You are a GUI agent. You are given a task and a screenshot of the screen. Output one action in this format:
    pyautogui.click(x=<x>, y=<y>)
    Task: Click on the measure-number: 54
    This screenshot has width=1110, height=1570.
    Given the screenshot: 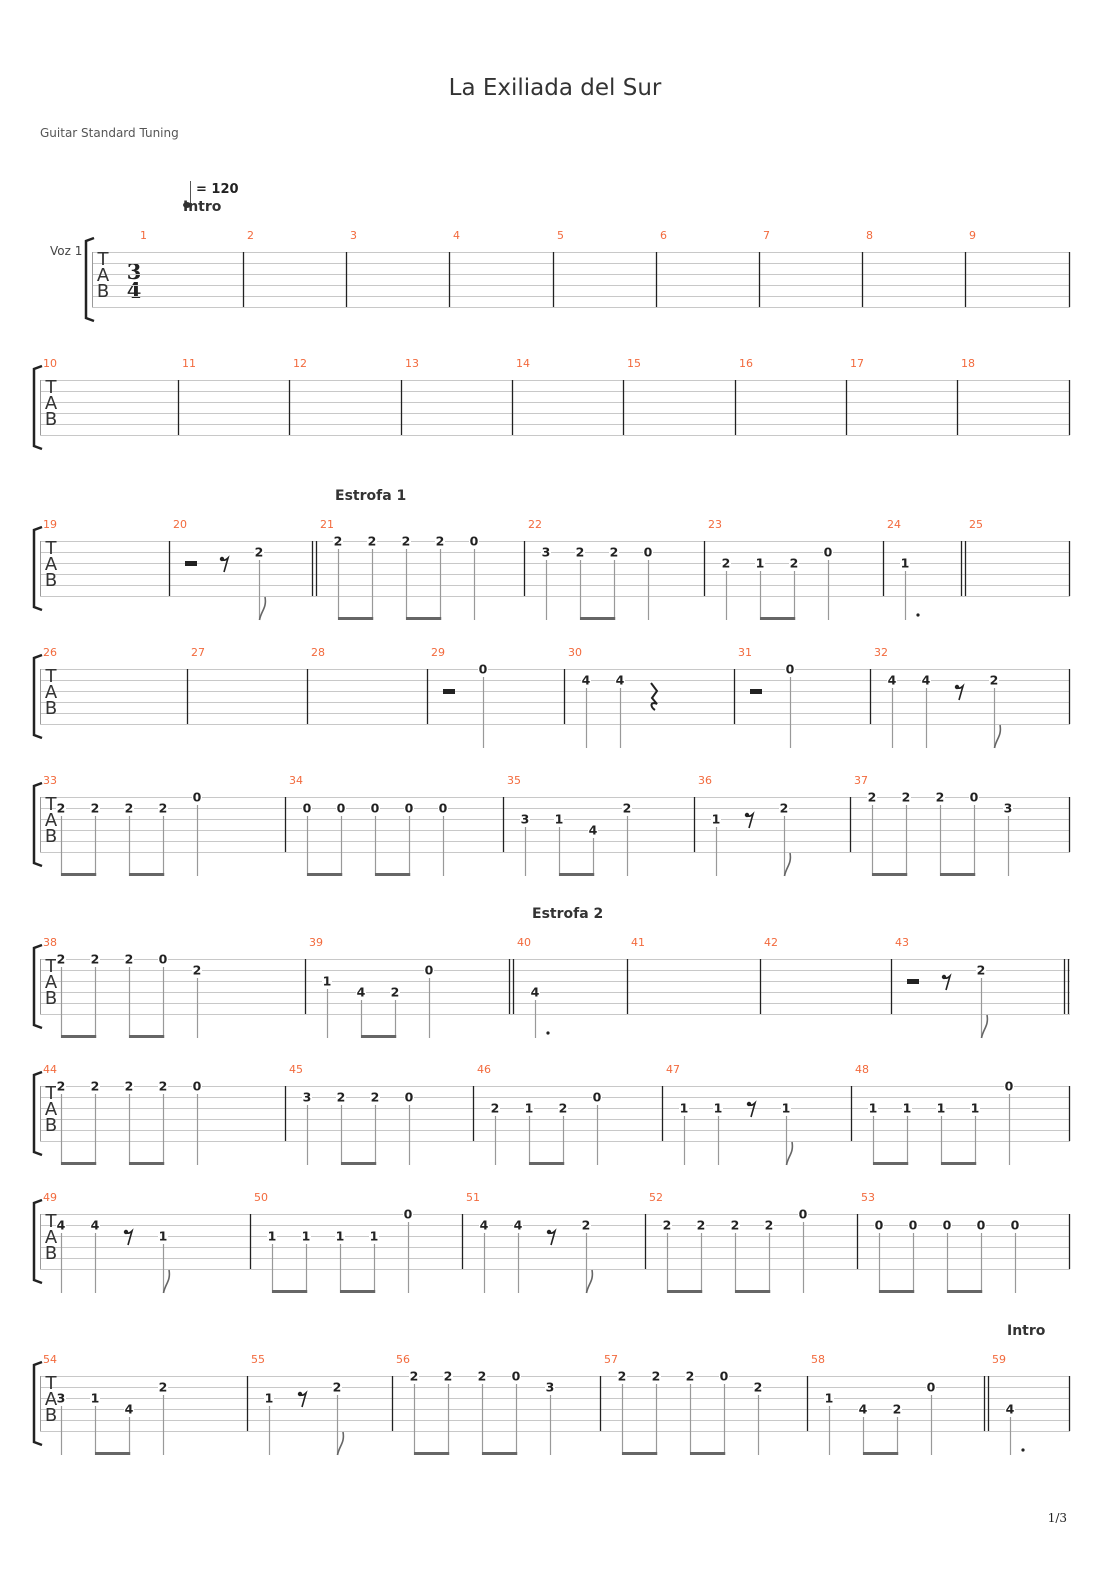 What is the action you would take?
    pyautogui.click(x=50, y=1359)
    